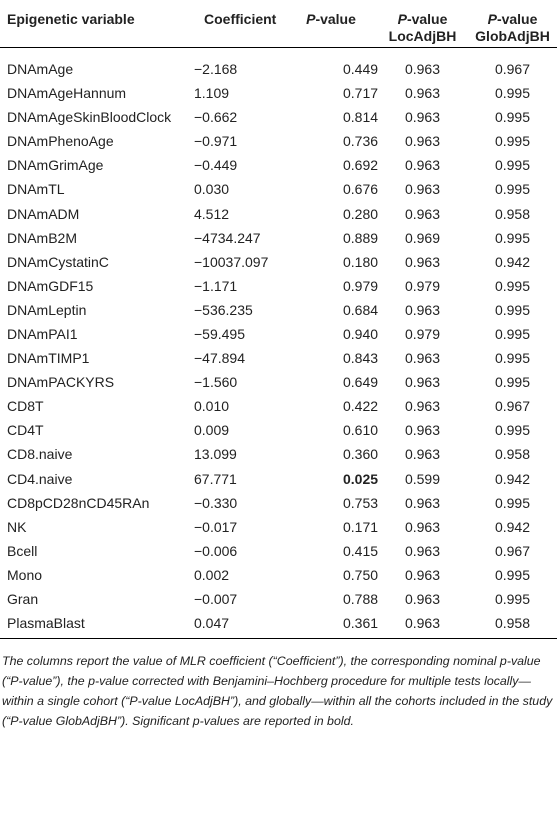 This screenshot has height=821, width=557. What do you see at coordinates (361, 261) in the screenshot?
I see `cell-p-value: 0.180` at bounding box center [361, 261].